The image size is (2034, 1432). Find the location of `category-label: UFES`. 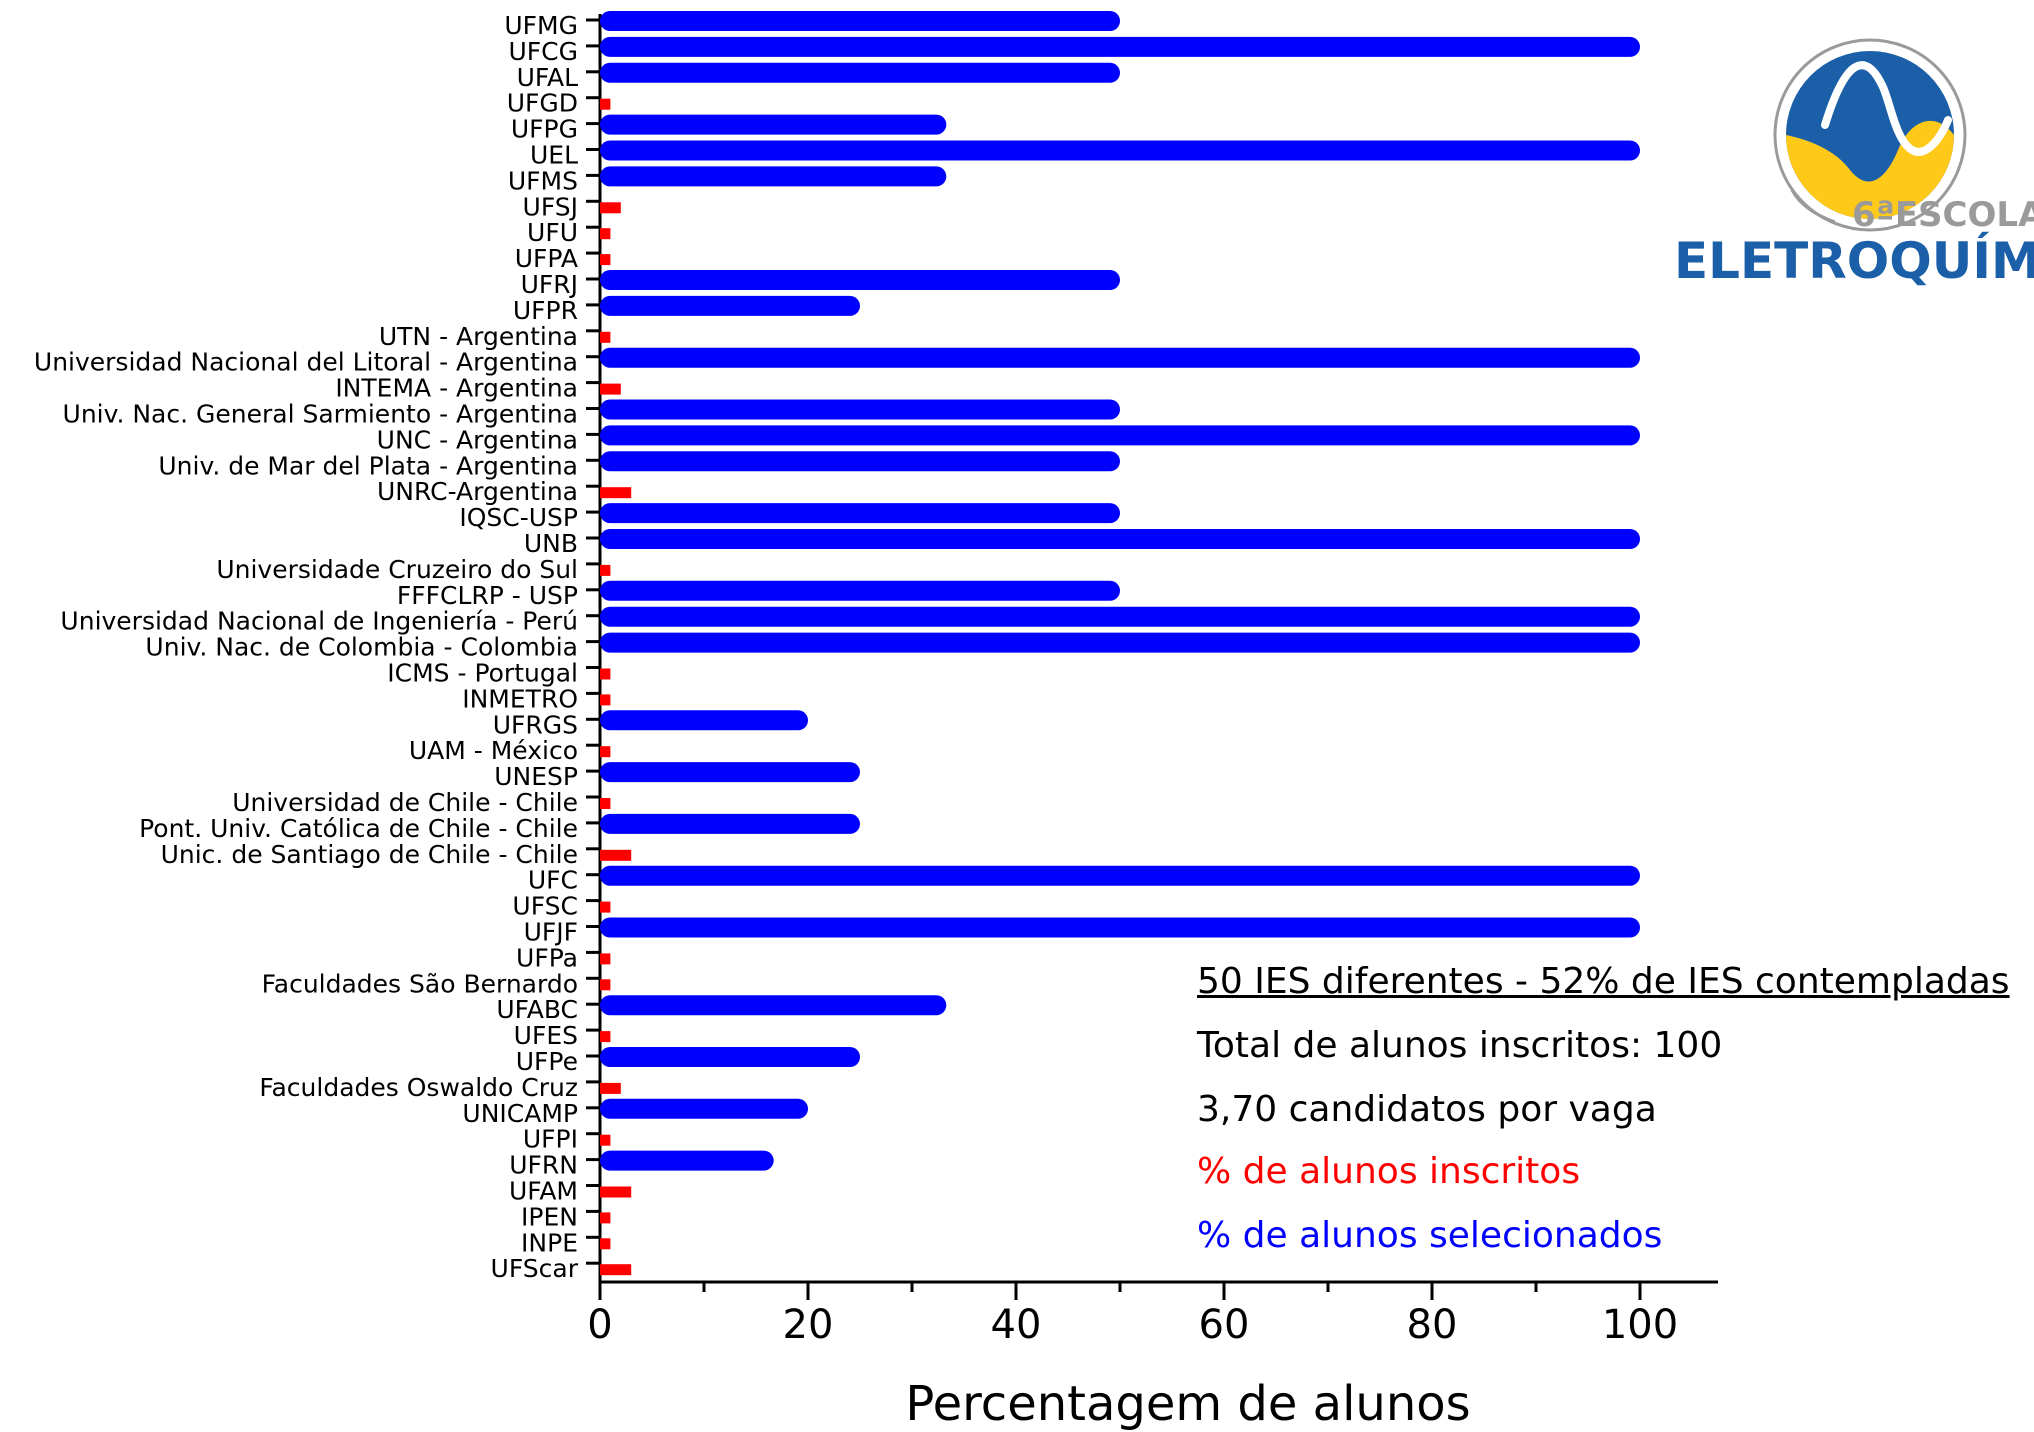

category-label: UFES is located at coordinates (546, 1035).